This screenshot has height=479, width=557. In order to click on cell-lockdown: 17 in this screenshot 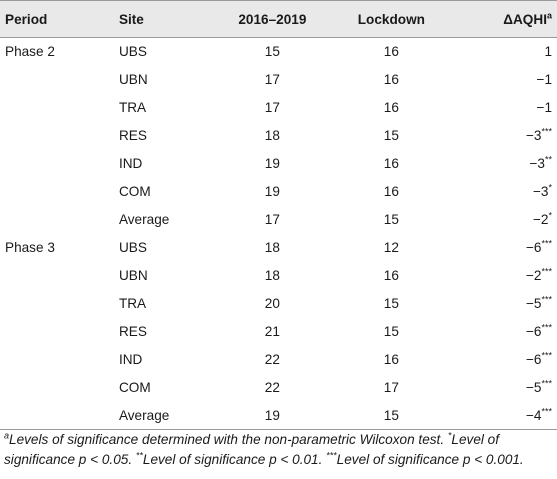, I will do `click(391, 387)`.